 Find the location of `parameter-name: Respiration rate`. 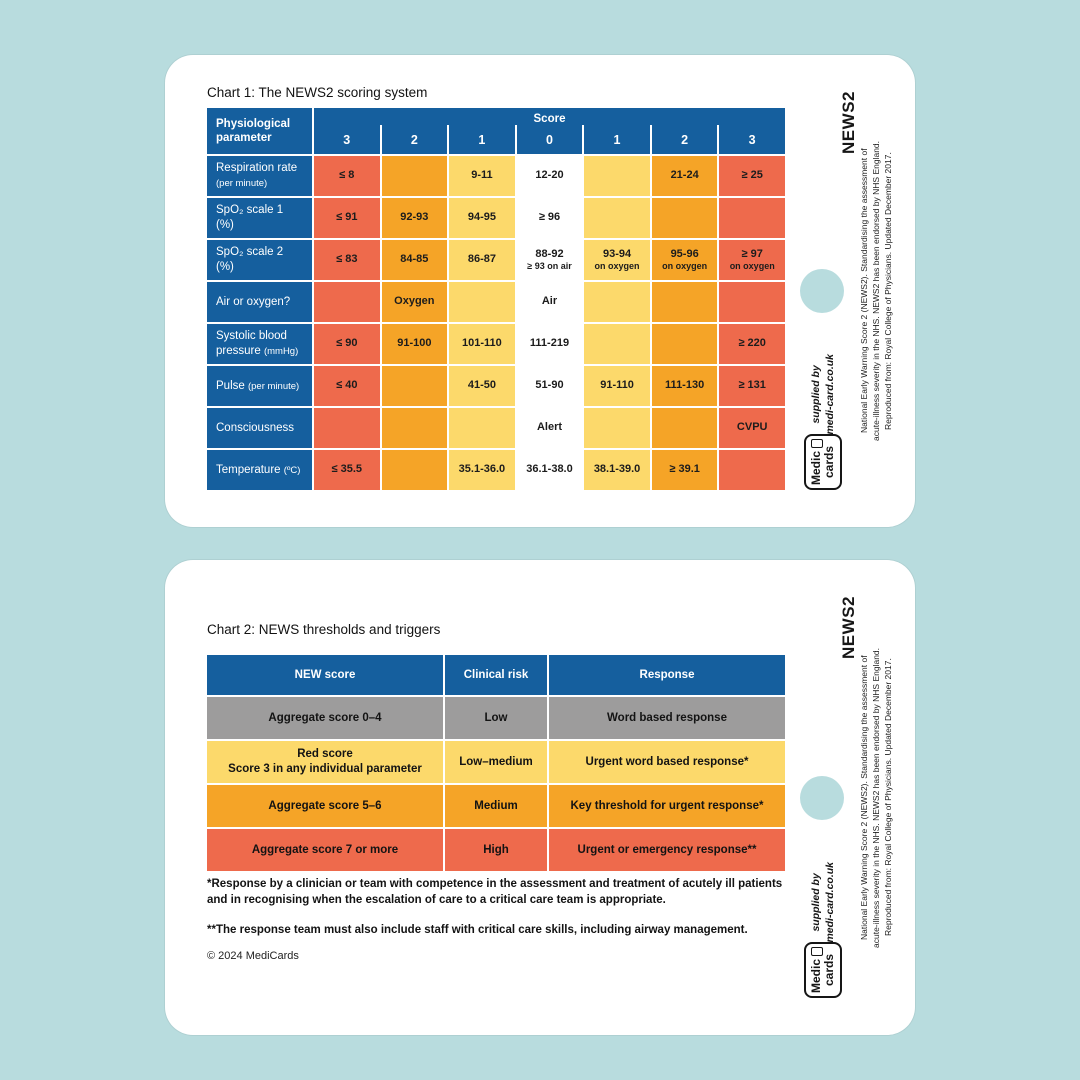

parameter-name: Respiration rate is located at coordinates (257, 168).